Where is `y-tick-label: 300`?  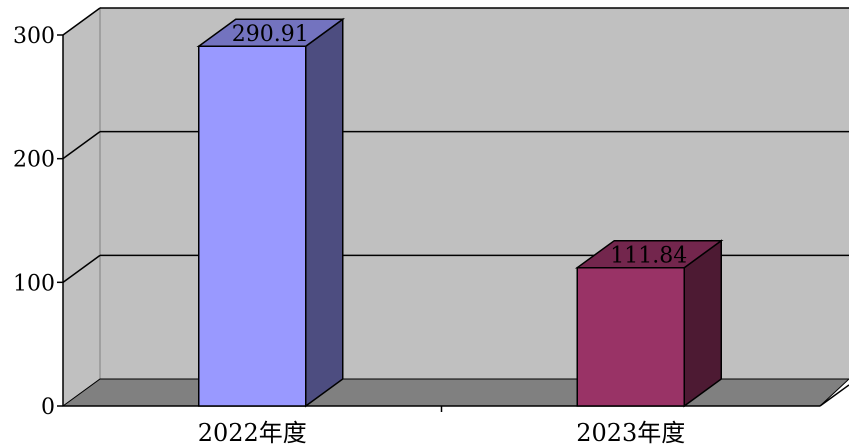 y-tick-label: 300 is located at coordinates (34, 36).